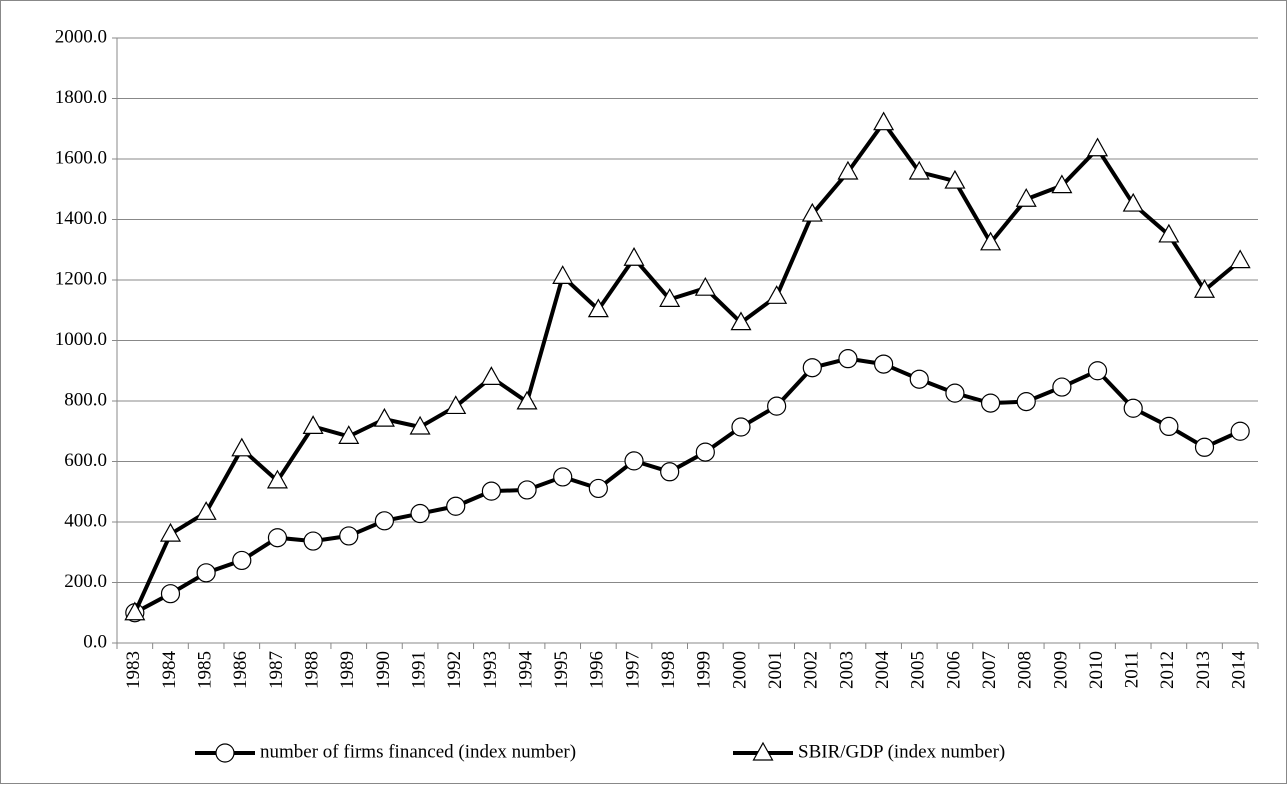 The image size is (1288, 785). Describe the element at coordinates (240, 670) in the screenshot. I see `x-tick-label: 1986` at that location.